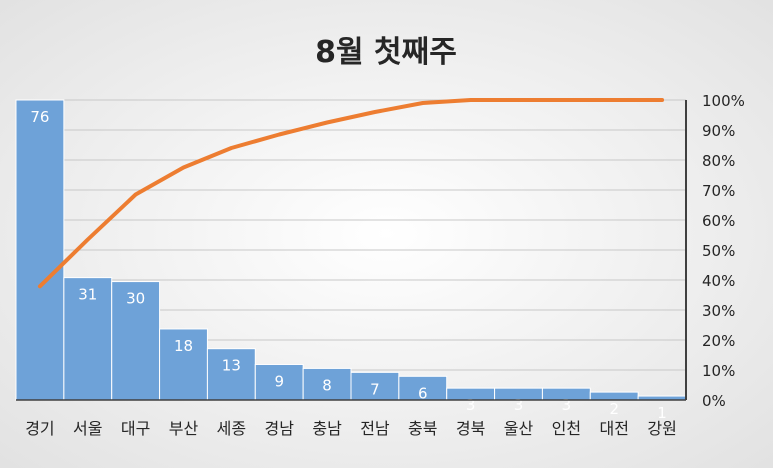  Describe the element at coordinates (714, 401) in the screenshot. I see `right-tick-label: 0%` at that location.